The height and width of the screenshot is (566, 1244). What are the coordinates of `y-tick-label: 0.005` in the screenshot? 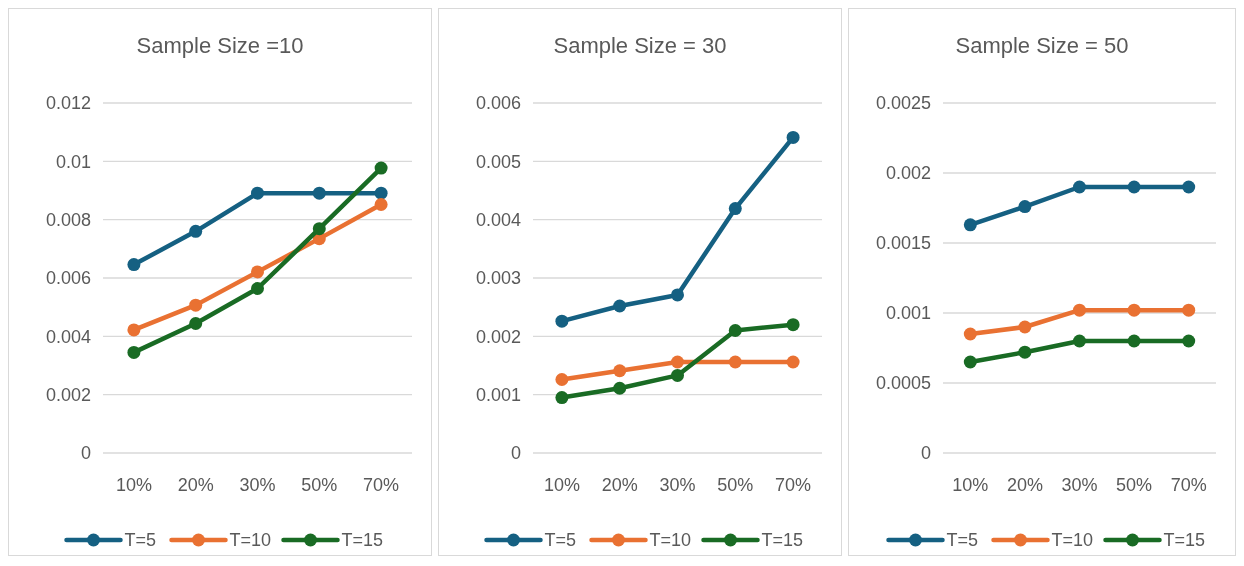 It's located at (498, 161).